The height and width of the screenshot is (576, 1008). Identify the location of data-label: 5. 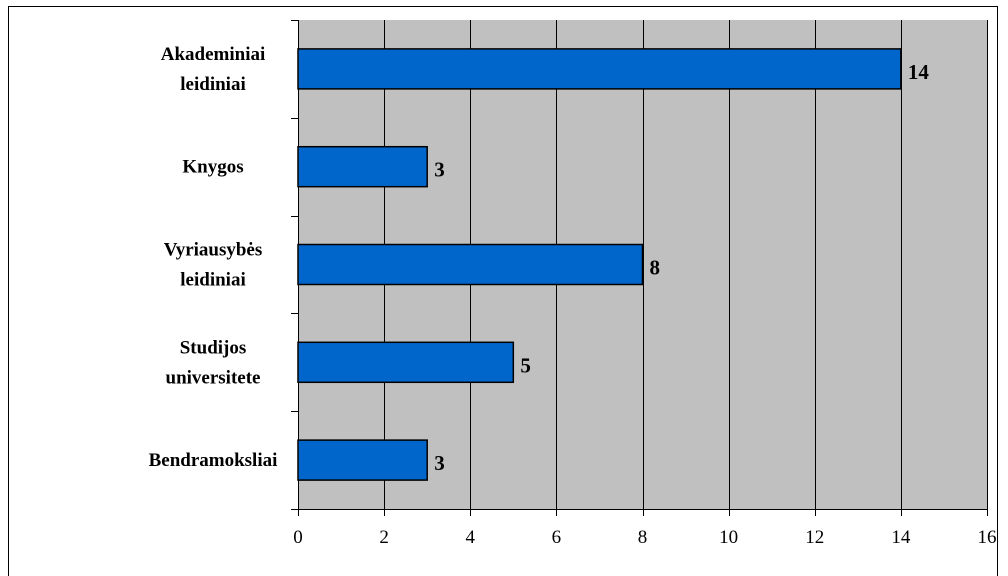
(525, 365).